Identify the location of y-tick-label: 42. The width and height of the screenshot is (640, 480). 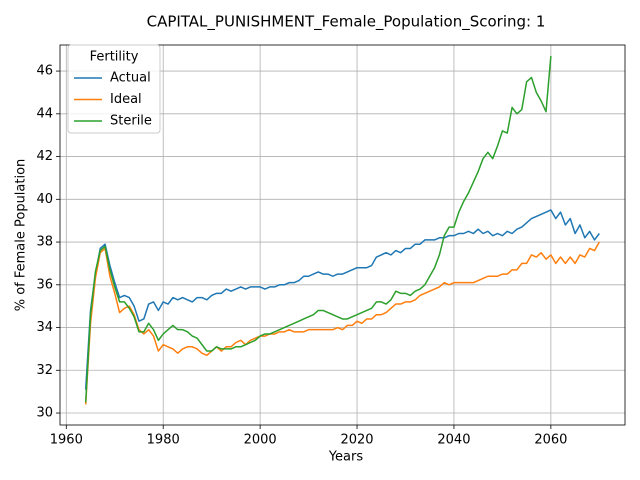
(44, 156).